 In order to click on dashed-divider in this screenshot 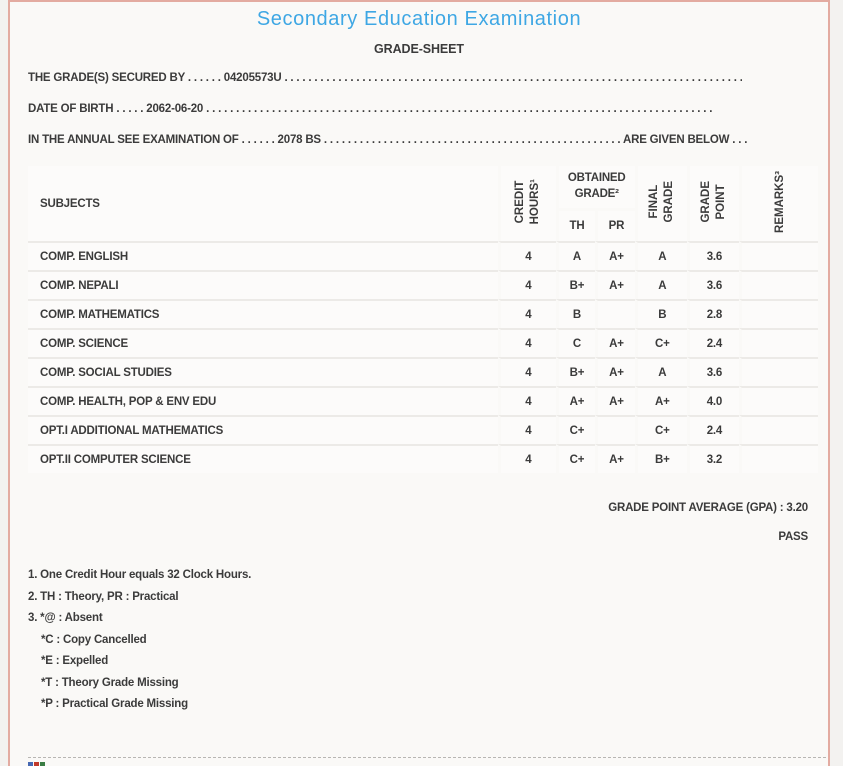, I will do `click(427, 757)`.